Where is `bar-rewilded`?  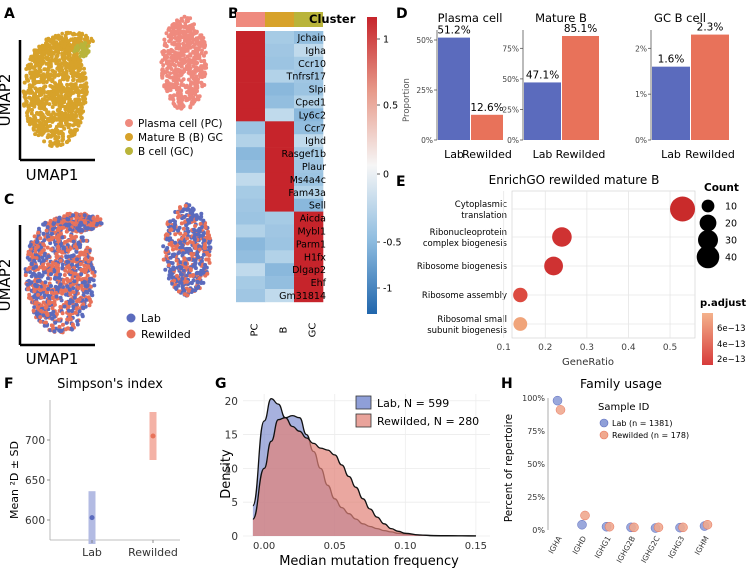
bar-rewilded is located at coordinates (487, 127).